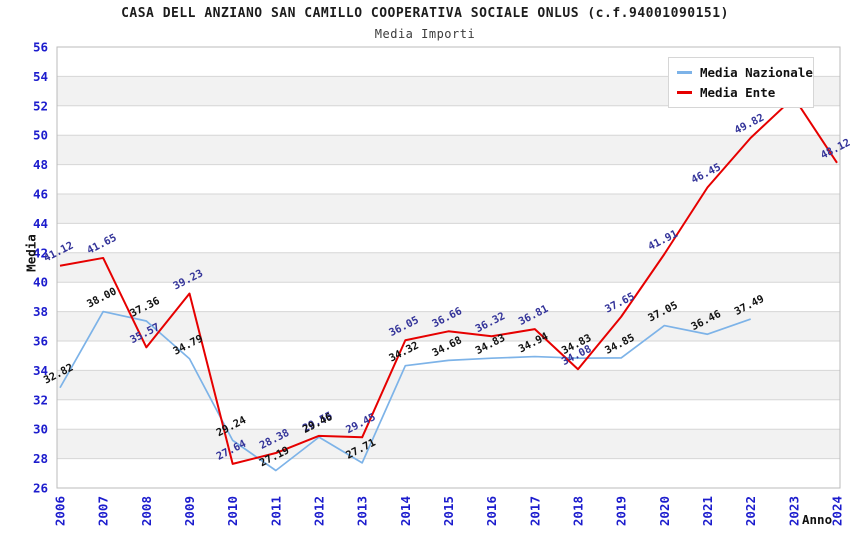 This screenshot has height=550, width=850. Describe the element at coordinates (60, 511) in the screenshot. I see `x-tick-label: 2006` at that location.